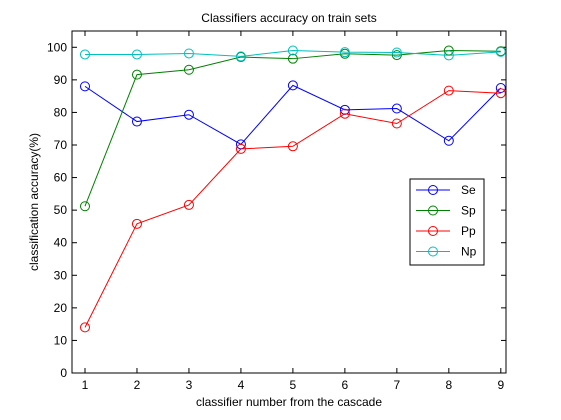 The image size is (561, 420). Describe the element at coordinates (446, 190) in the screenshot. I see `legend-entry-se: Se` at that location.